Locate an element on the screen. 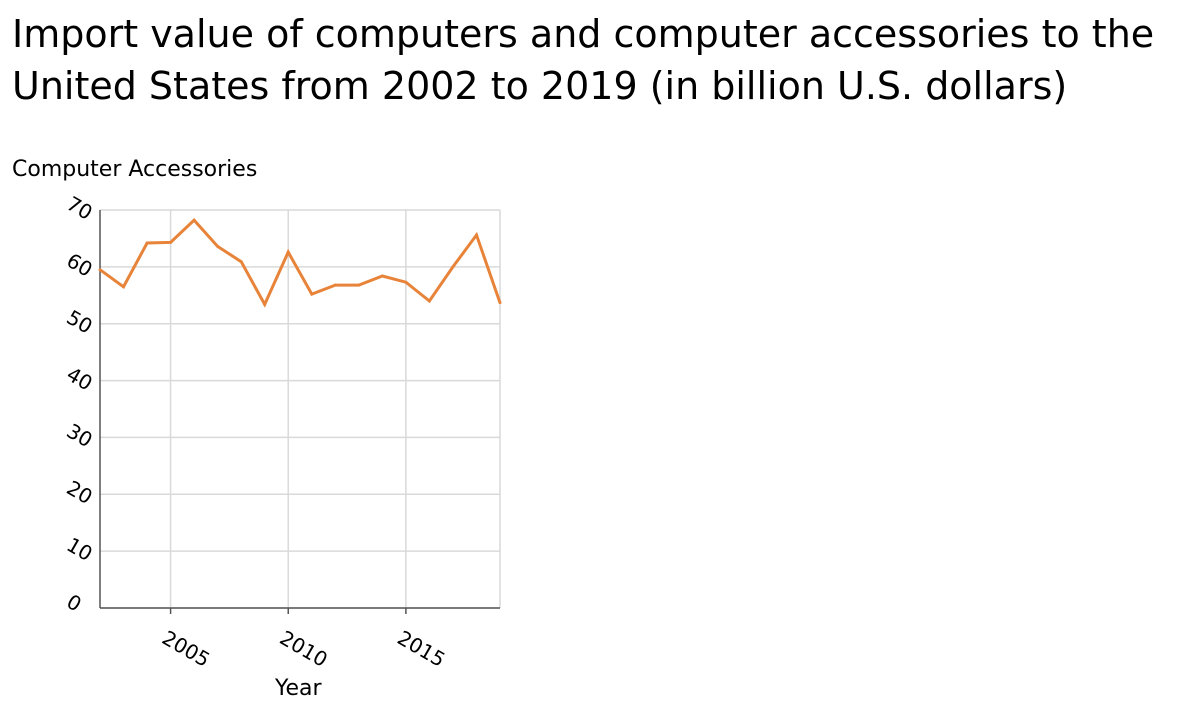 The height and width of the screenshot is (714, 1190). x-tick-label: 2010 is located at coordinates (304, 649).